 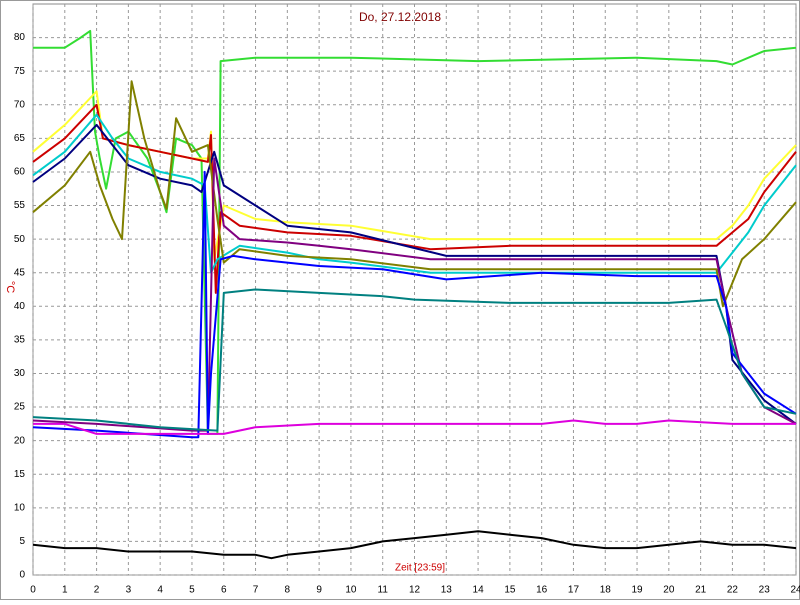 What do you see at coordinates (20, 340) in the screenshot?
I see `y-tick-label: 35` at bounding box center [20, 340].